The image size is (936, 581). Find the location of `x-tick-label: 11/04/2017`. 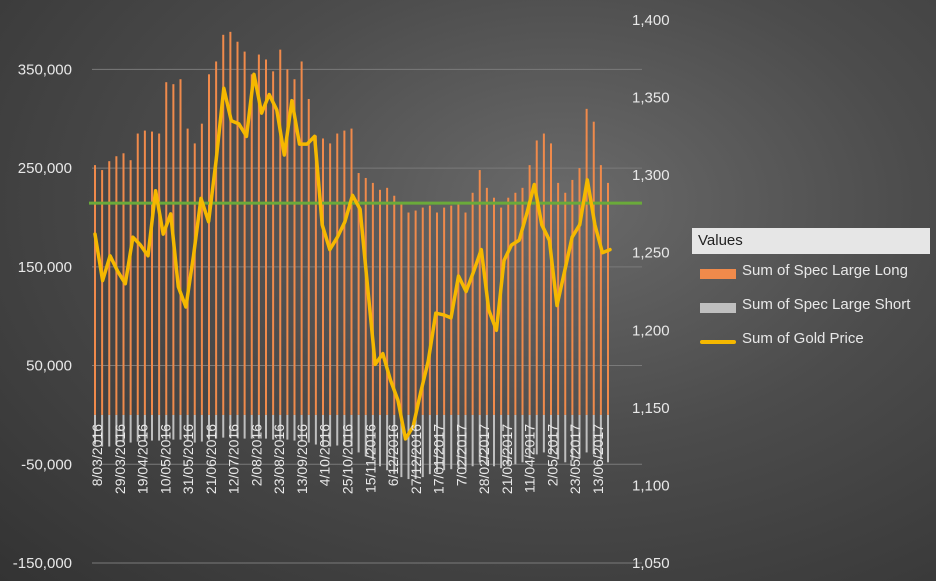

x-tick-label: 11/04/2017 is located at coordinates (530, 458).